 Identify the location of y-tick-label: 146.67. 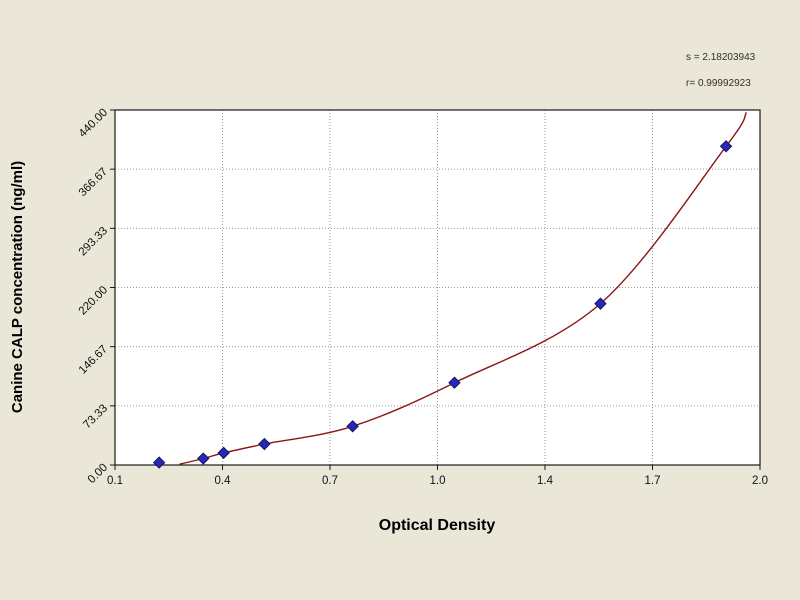
(93, 359).